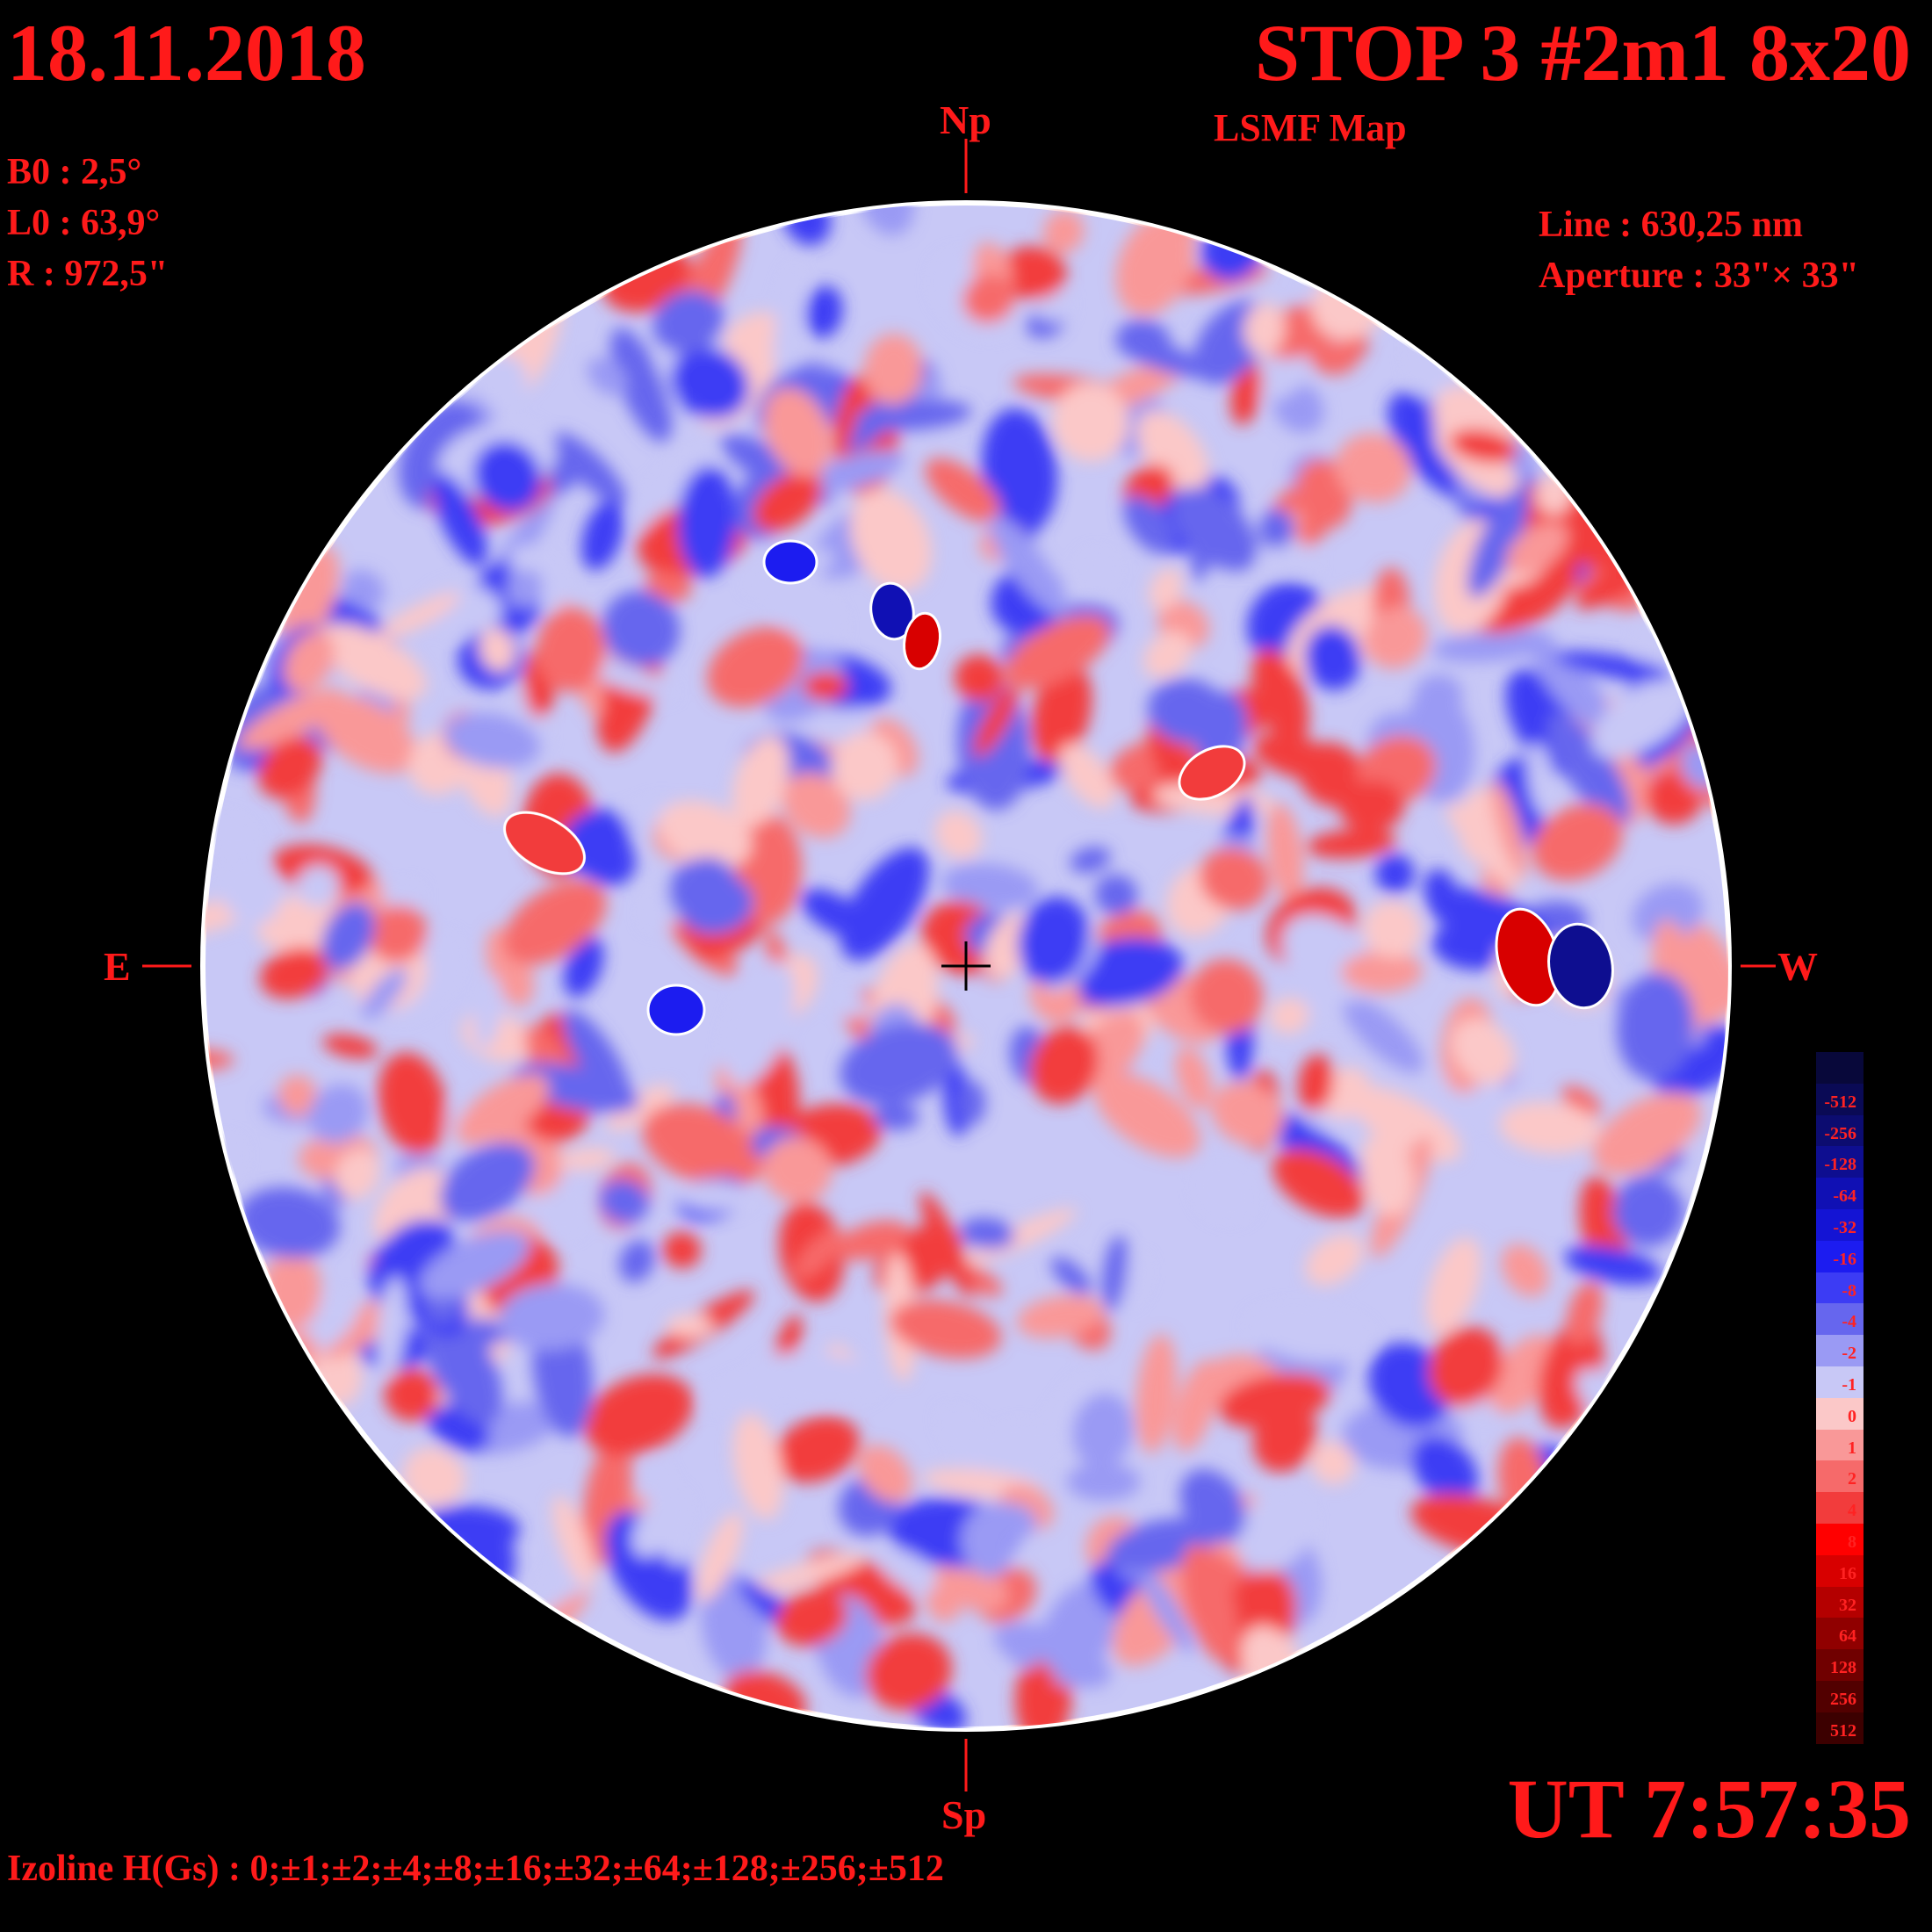 The image size is (1932, 1932). I want to click on color-scale-label: -1, so click(1849, 1384).